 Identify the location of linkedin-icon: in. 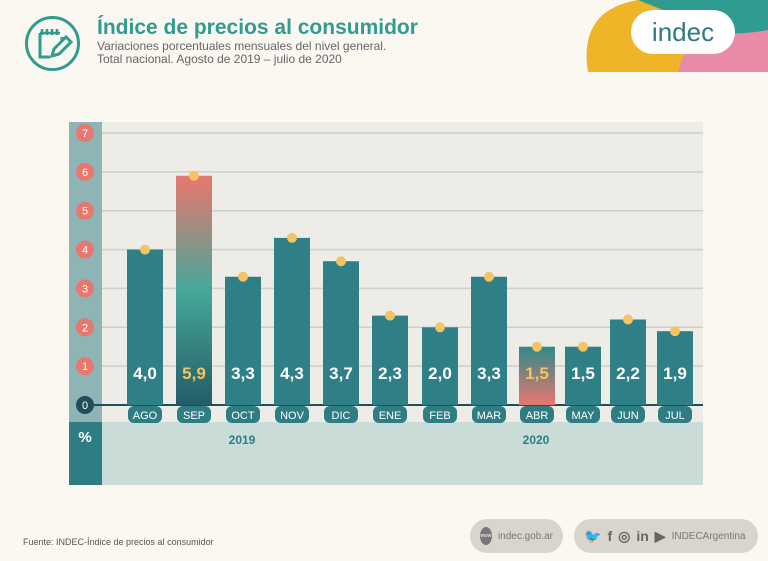
(642, 536).